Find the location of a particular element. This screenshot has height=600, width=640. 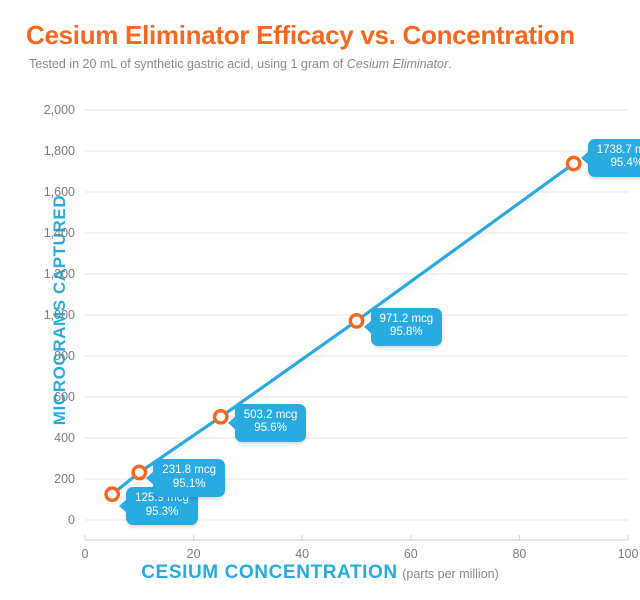

y-tick-label: 200 is located at coordinates (64, 479).